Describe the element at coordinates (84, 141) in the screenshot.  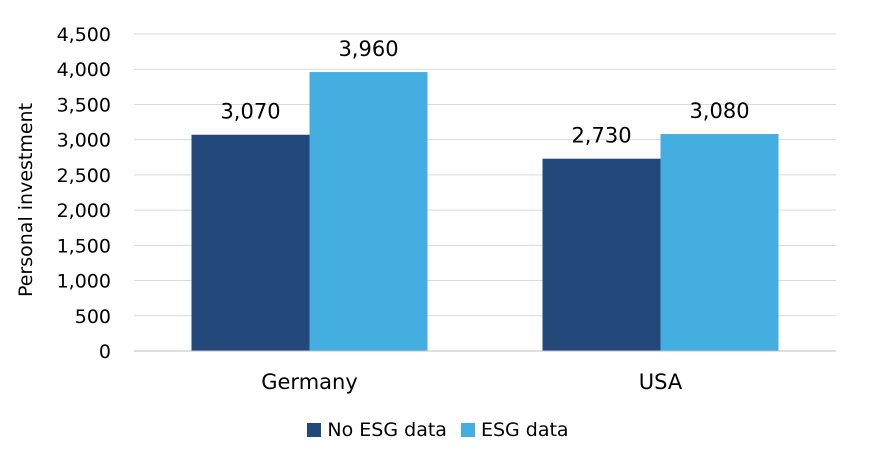
I see `y-tick-label: 3,000` at that location.